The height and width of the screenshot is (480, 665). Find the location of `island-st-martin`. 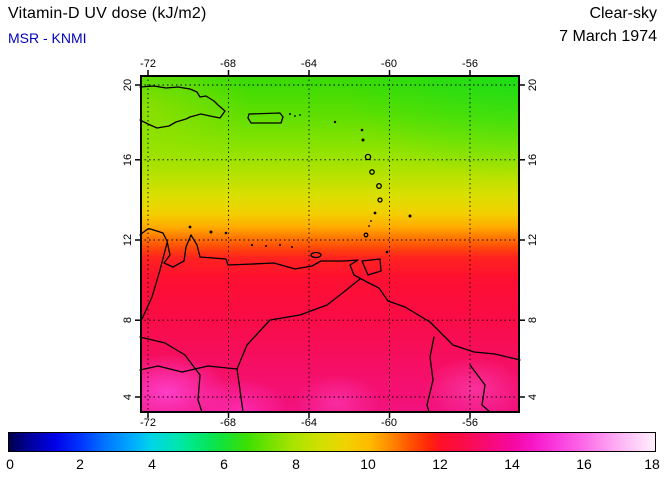

island-st-martin is located at coordinates (335, 122).